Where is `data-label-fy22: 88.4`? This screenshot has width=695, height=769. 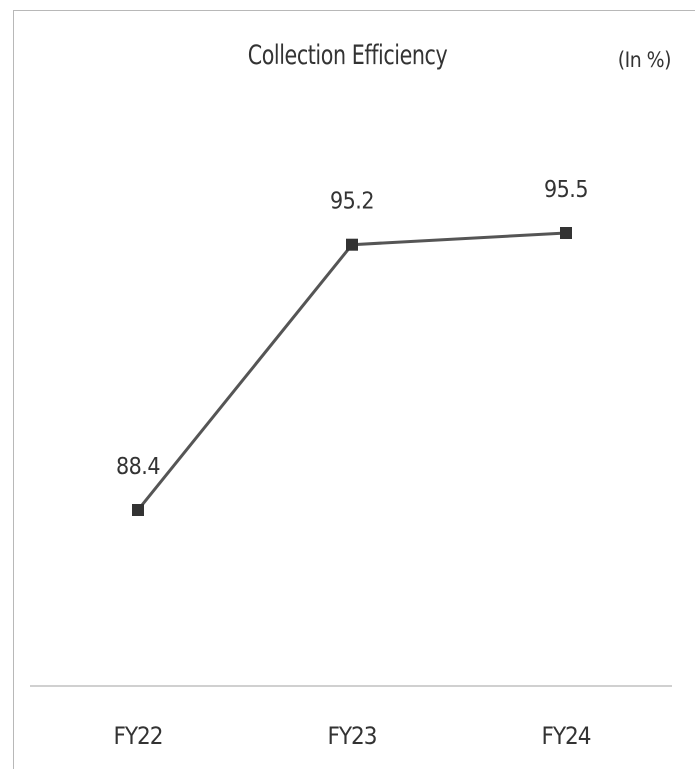 data-label-fy22: 88.4 is located at coordinates (138, 467).